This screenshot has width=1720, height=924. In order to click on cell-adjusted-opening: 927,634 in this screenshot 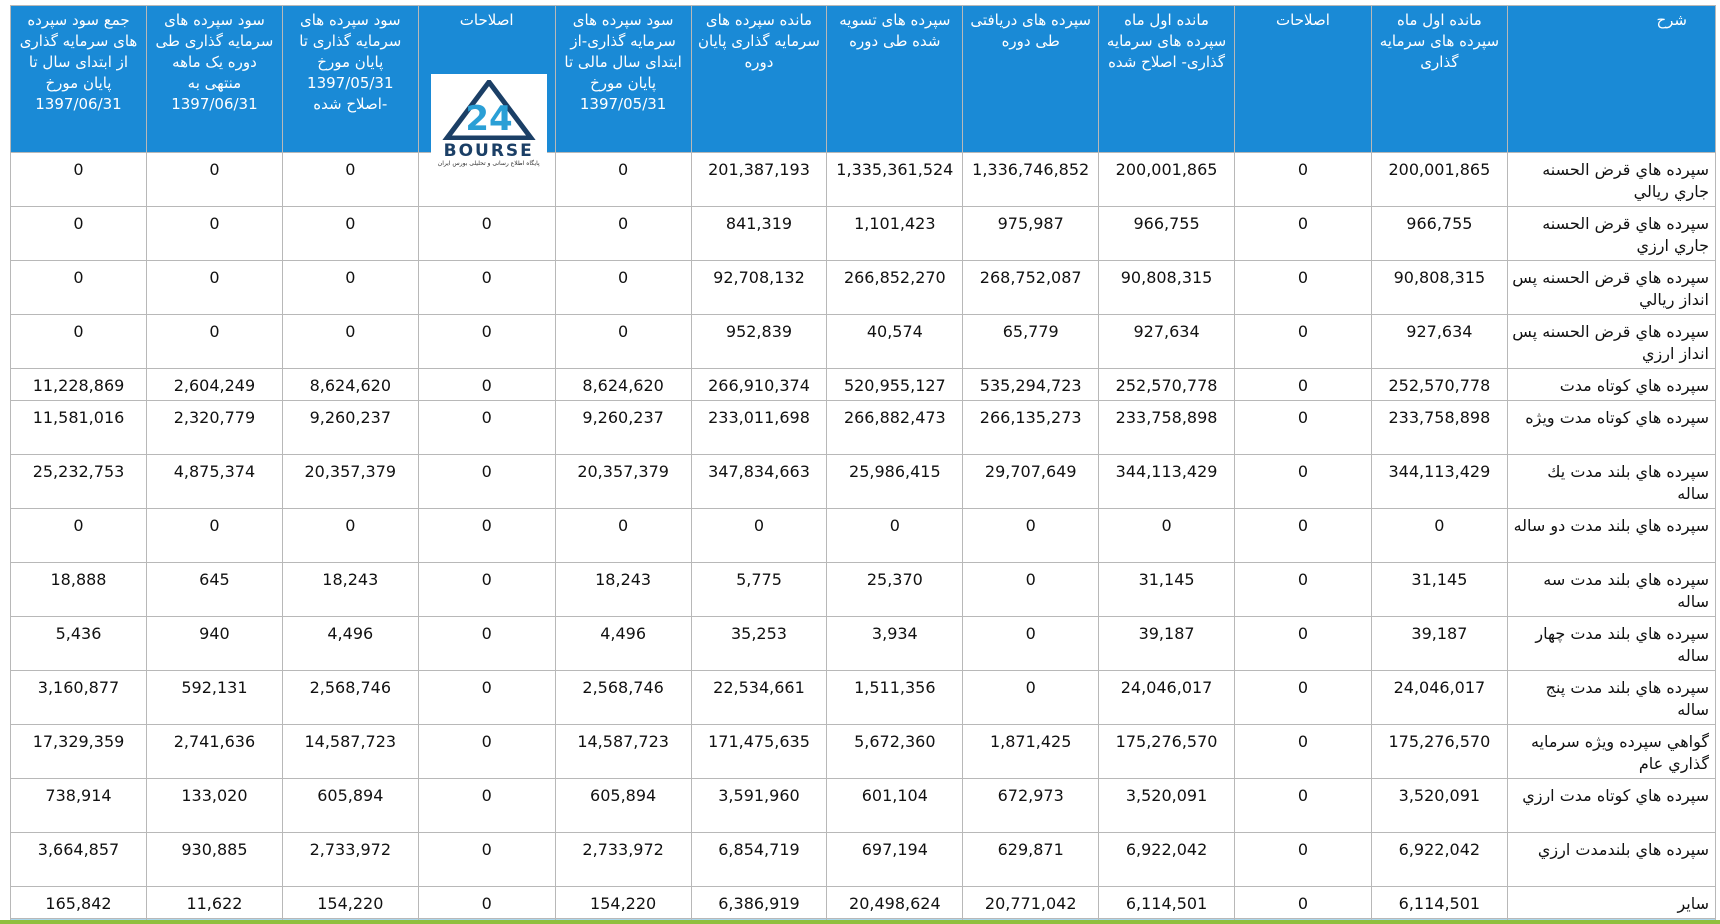, I will do `click(1166, 341)`.